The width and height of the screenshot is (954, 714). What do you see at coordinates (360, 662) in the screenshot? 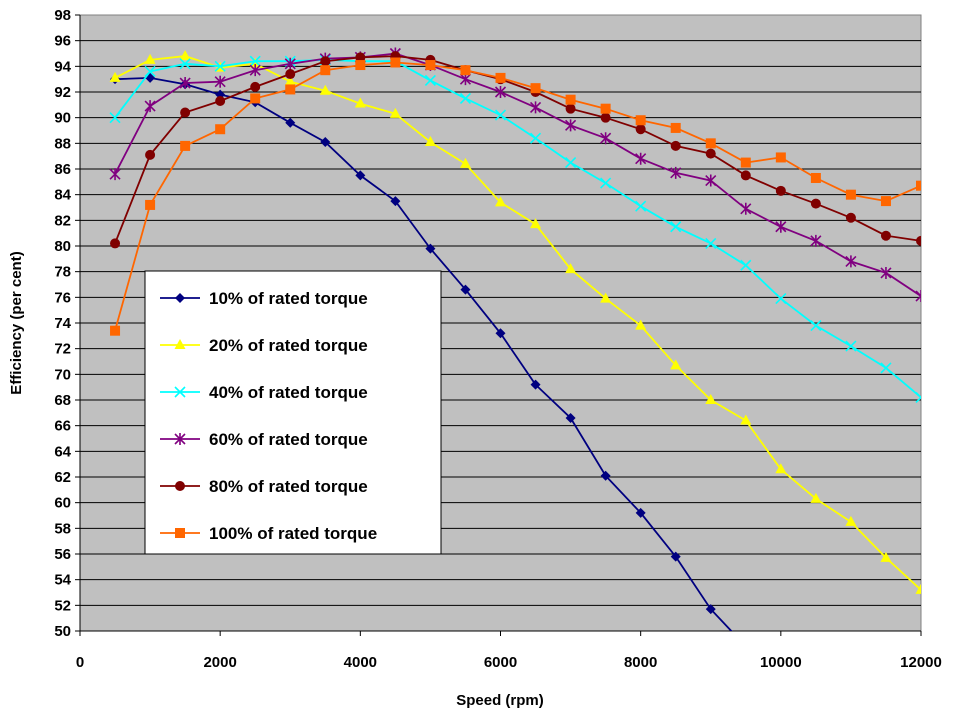
I see `x-tick-label: 4000` at bounding box center [360, 662].